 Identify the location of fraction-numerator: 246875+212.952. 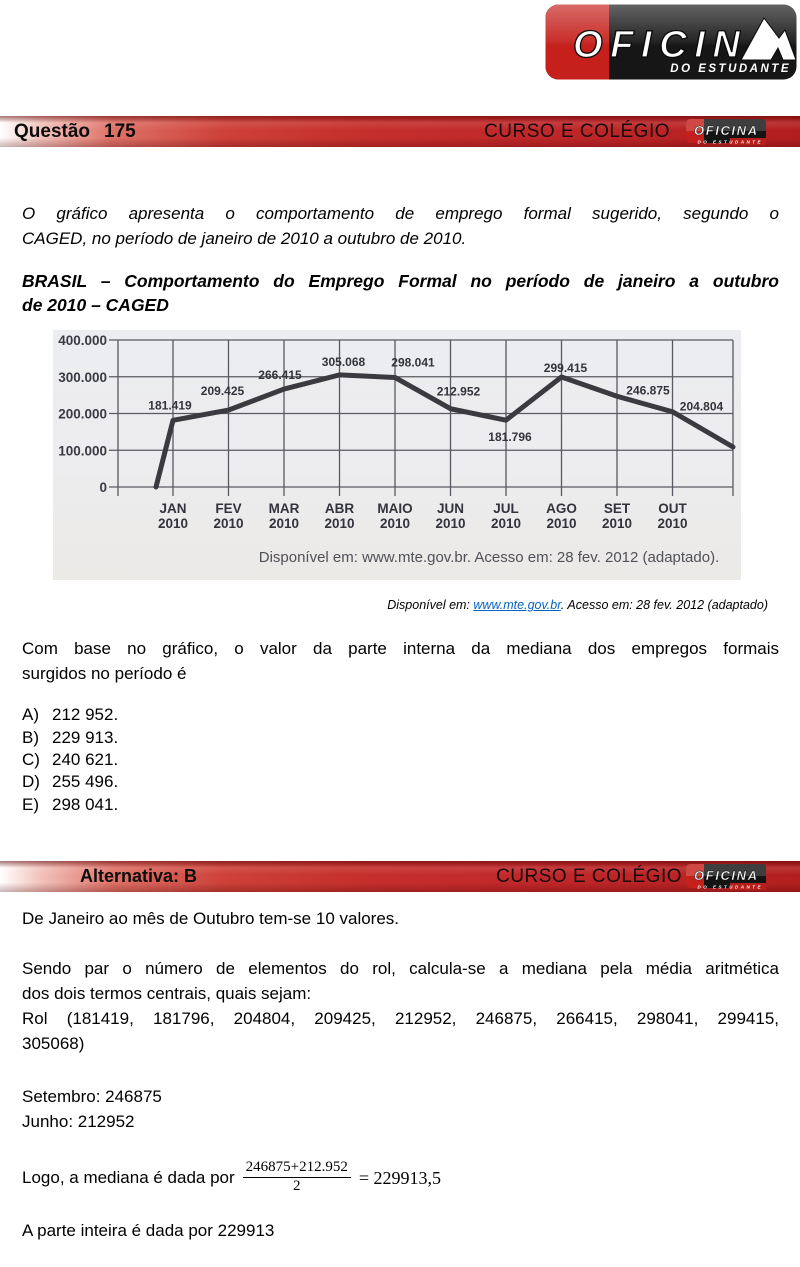
(296, 1168).